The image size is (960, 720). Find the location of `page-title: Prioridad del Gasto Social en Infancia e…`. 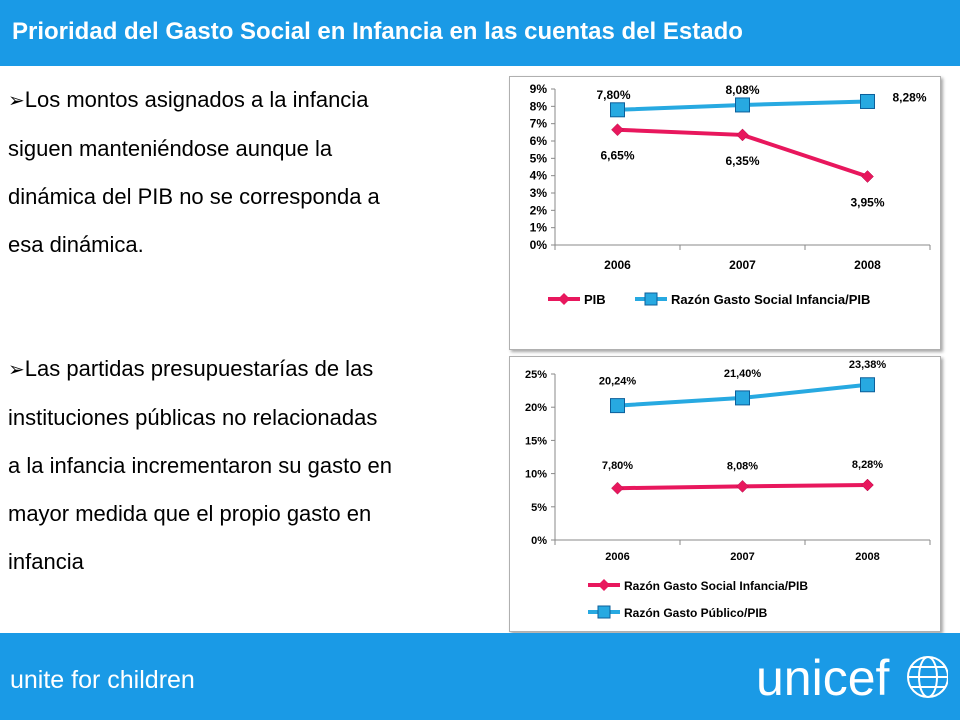

page-title: Prioridad del Gasto Social en Infancia e… is located at coordinates (377, 31).